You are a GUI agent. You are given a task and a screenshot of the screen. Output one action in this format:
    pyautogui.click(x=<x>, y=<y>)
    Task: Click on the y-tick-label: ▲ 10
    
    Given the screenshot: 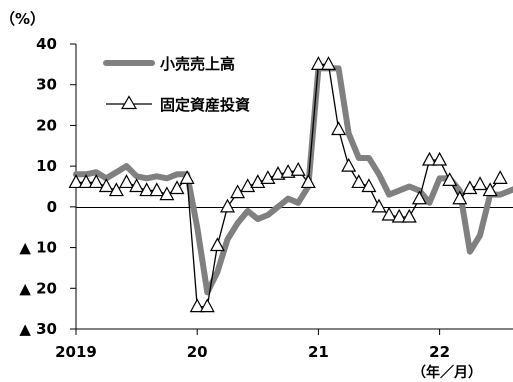 What is the action you would take?
    pyautogui.click(x=38, y=248)
    